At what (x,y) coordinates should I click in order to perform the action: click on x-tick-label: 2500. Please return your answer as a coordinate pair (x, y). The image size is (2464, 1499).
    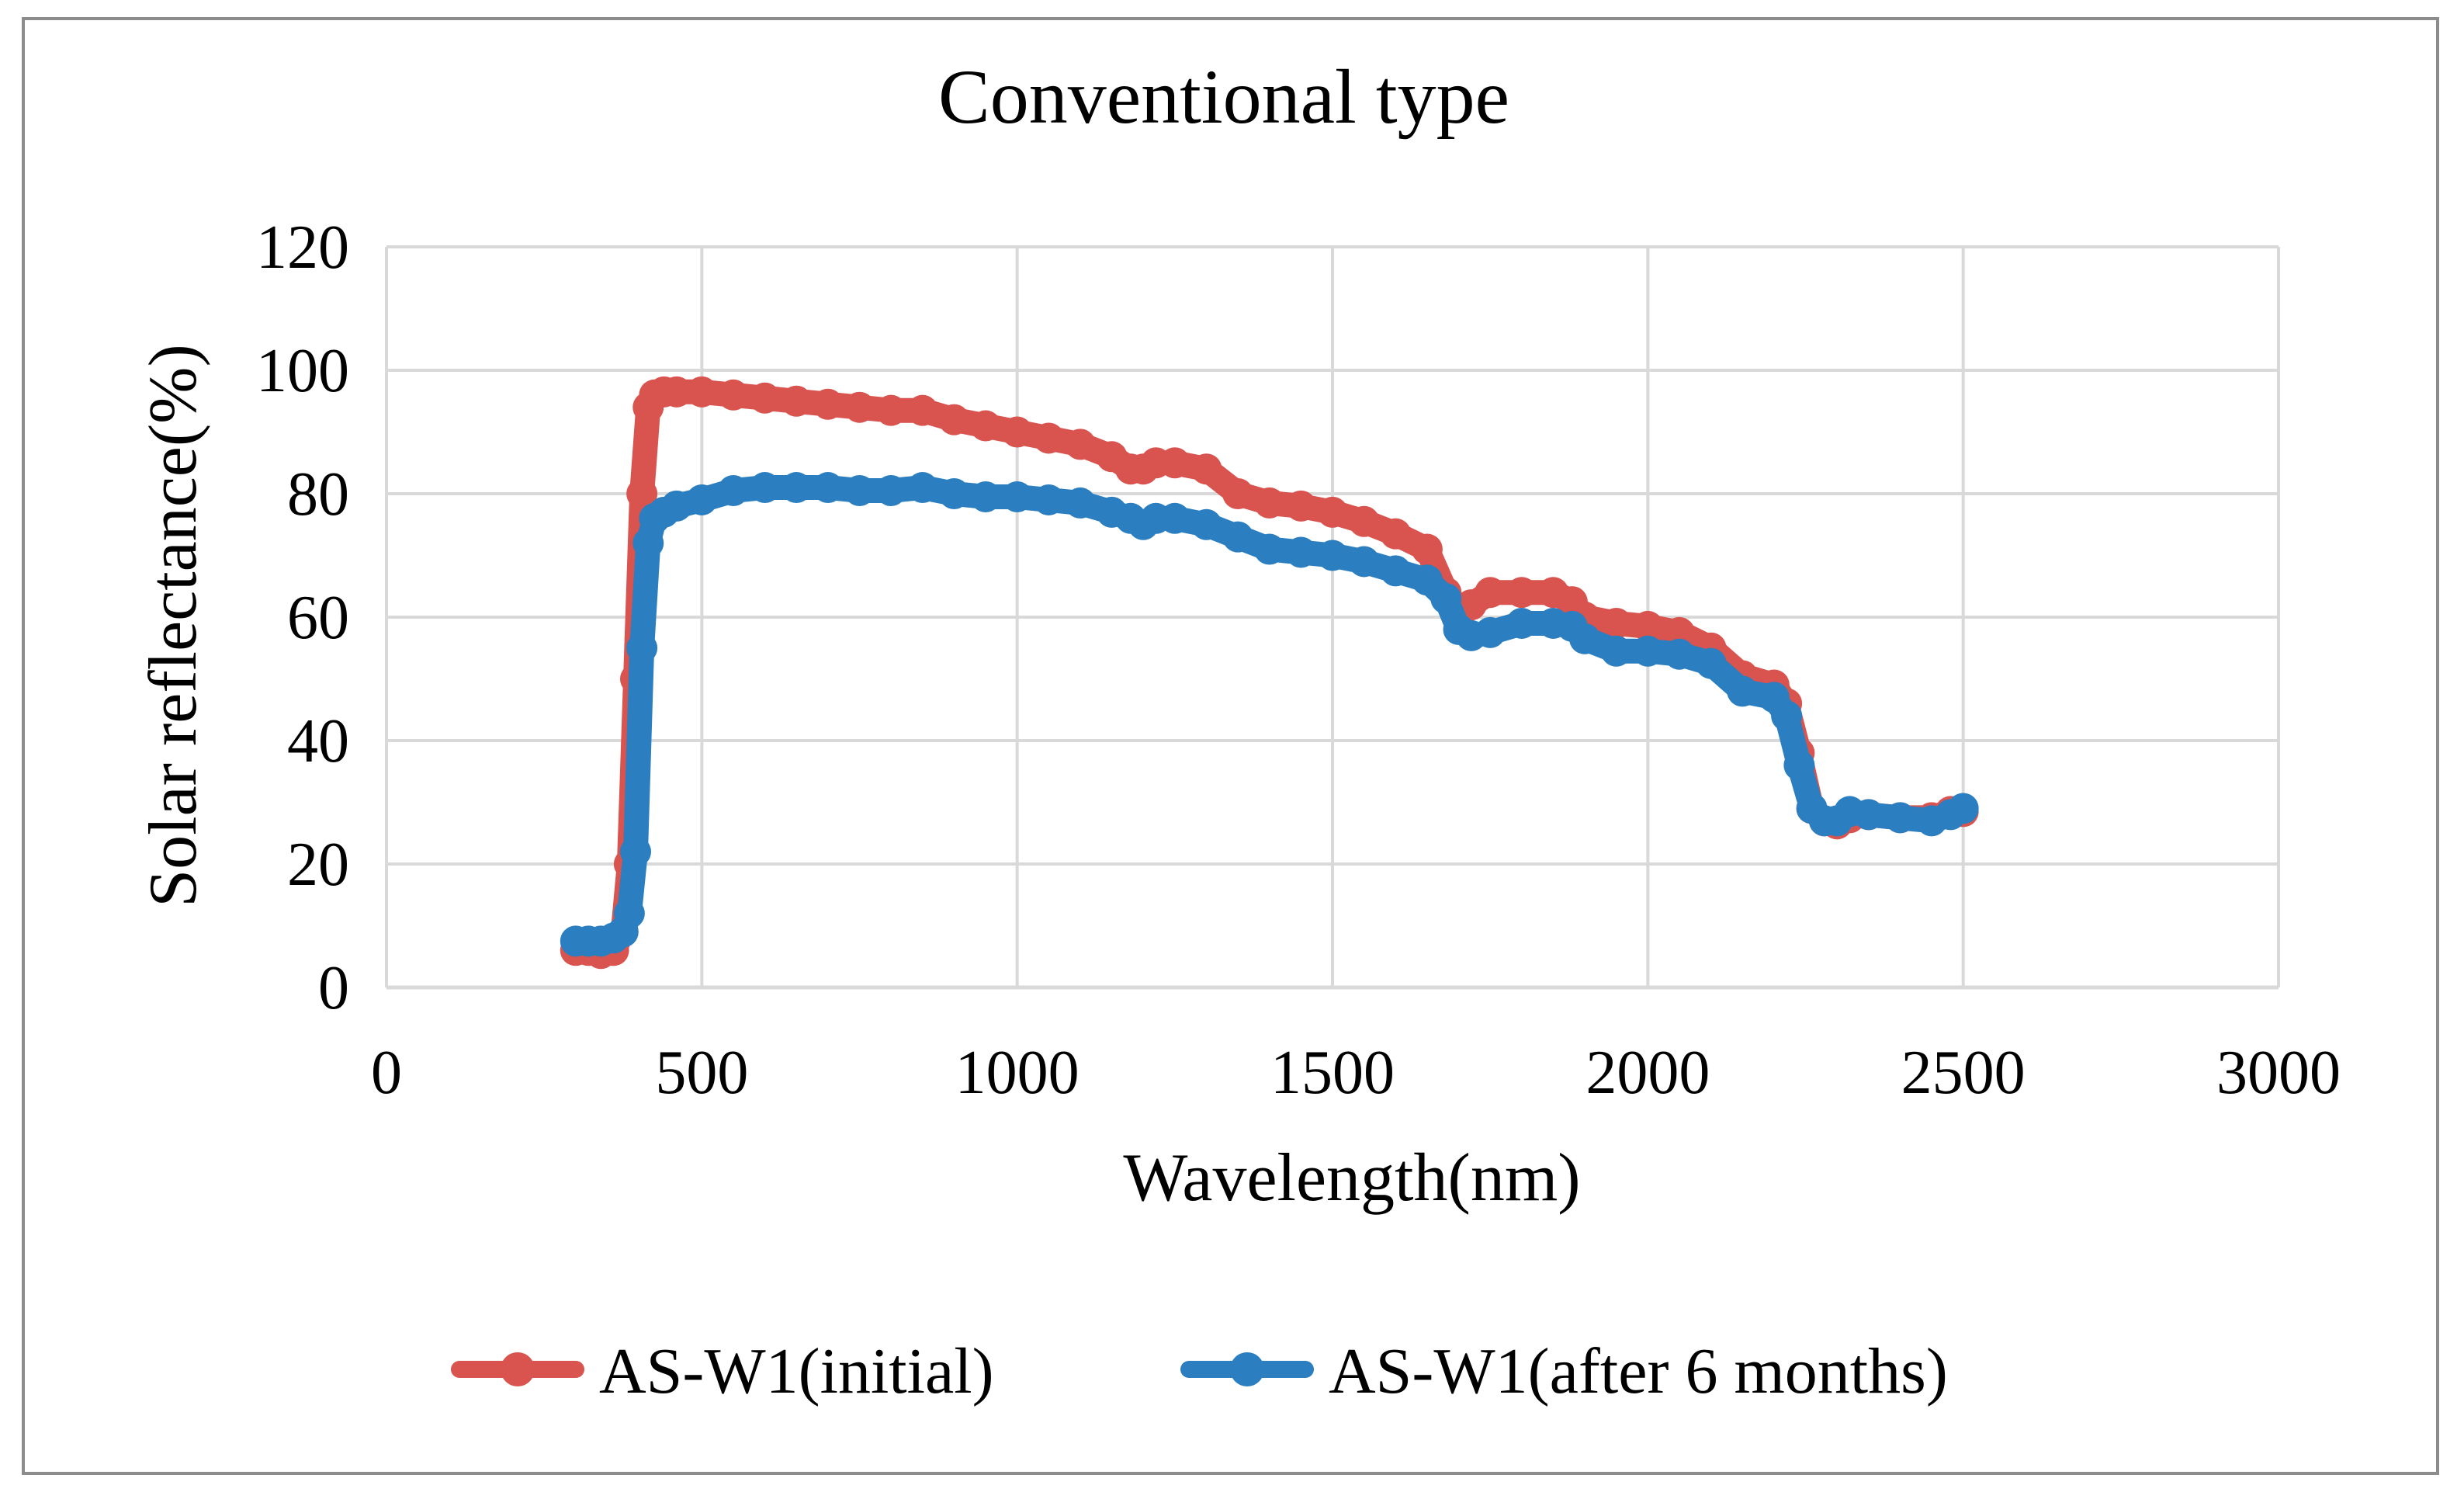
    Looking at the image, I should click on (1963, 1073).